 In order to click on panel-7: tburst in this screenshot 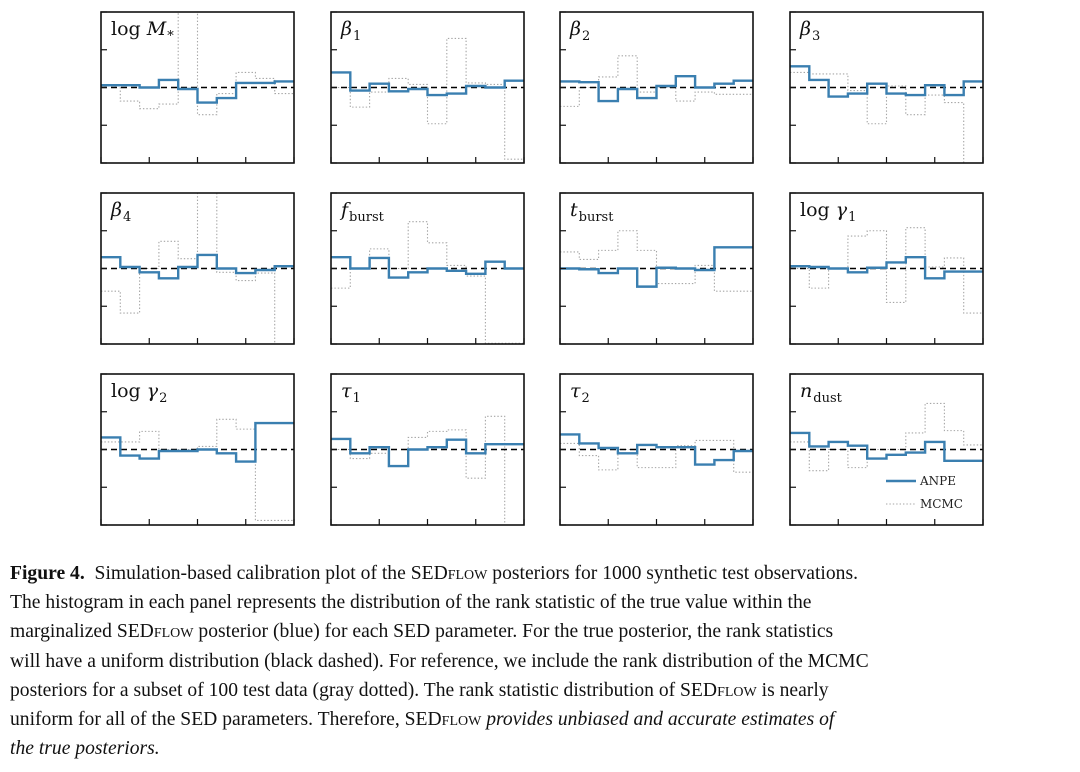, I will do `click(656, 268)`.